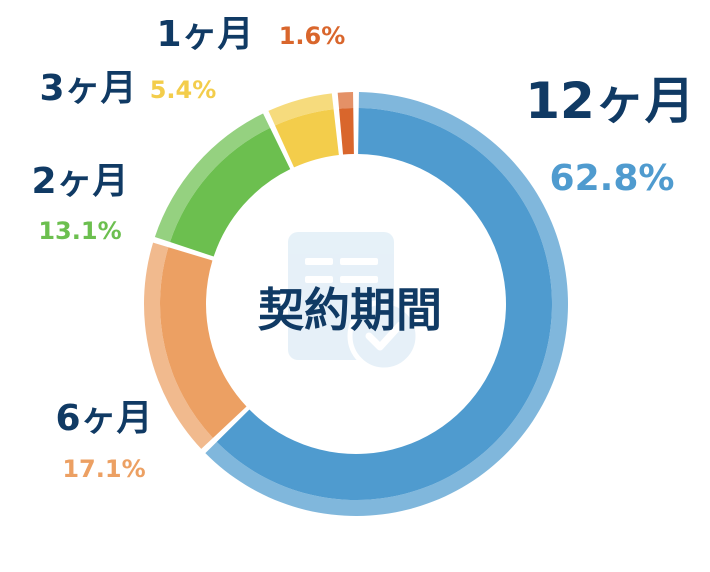 The image size is (710, 572). What do you see at coordinates (301, 109) in the screenshot?
I see `slice-3-months-rim` at bounding box center [301, 109].